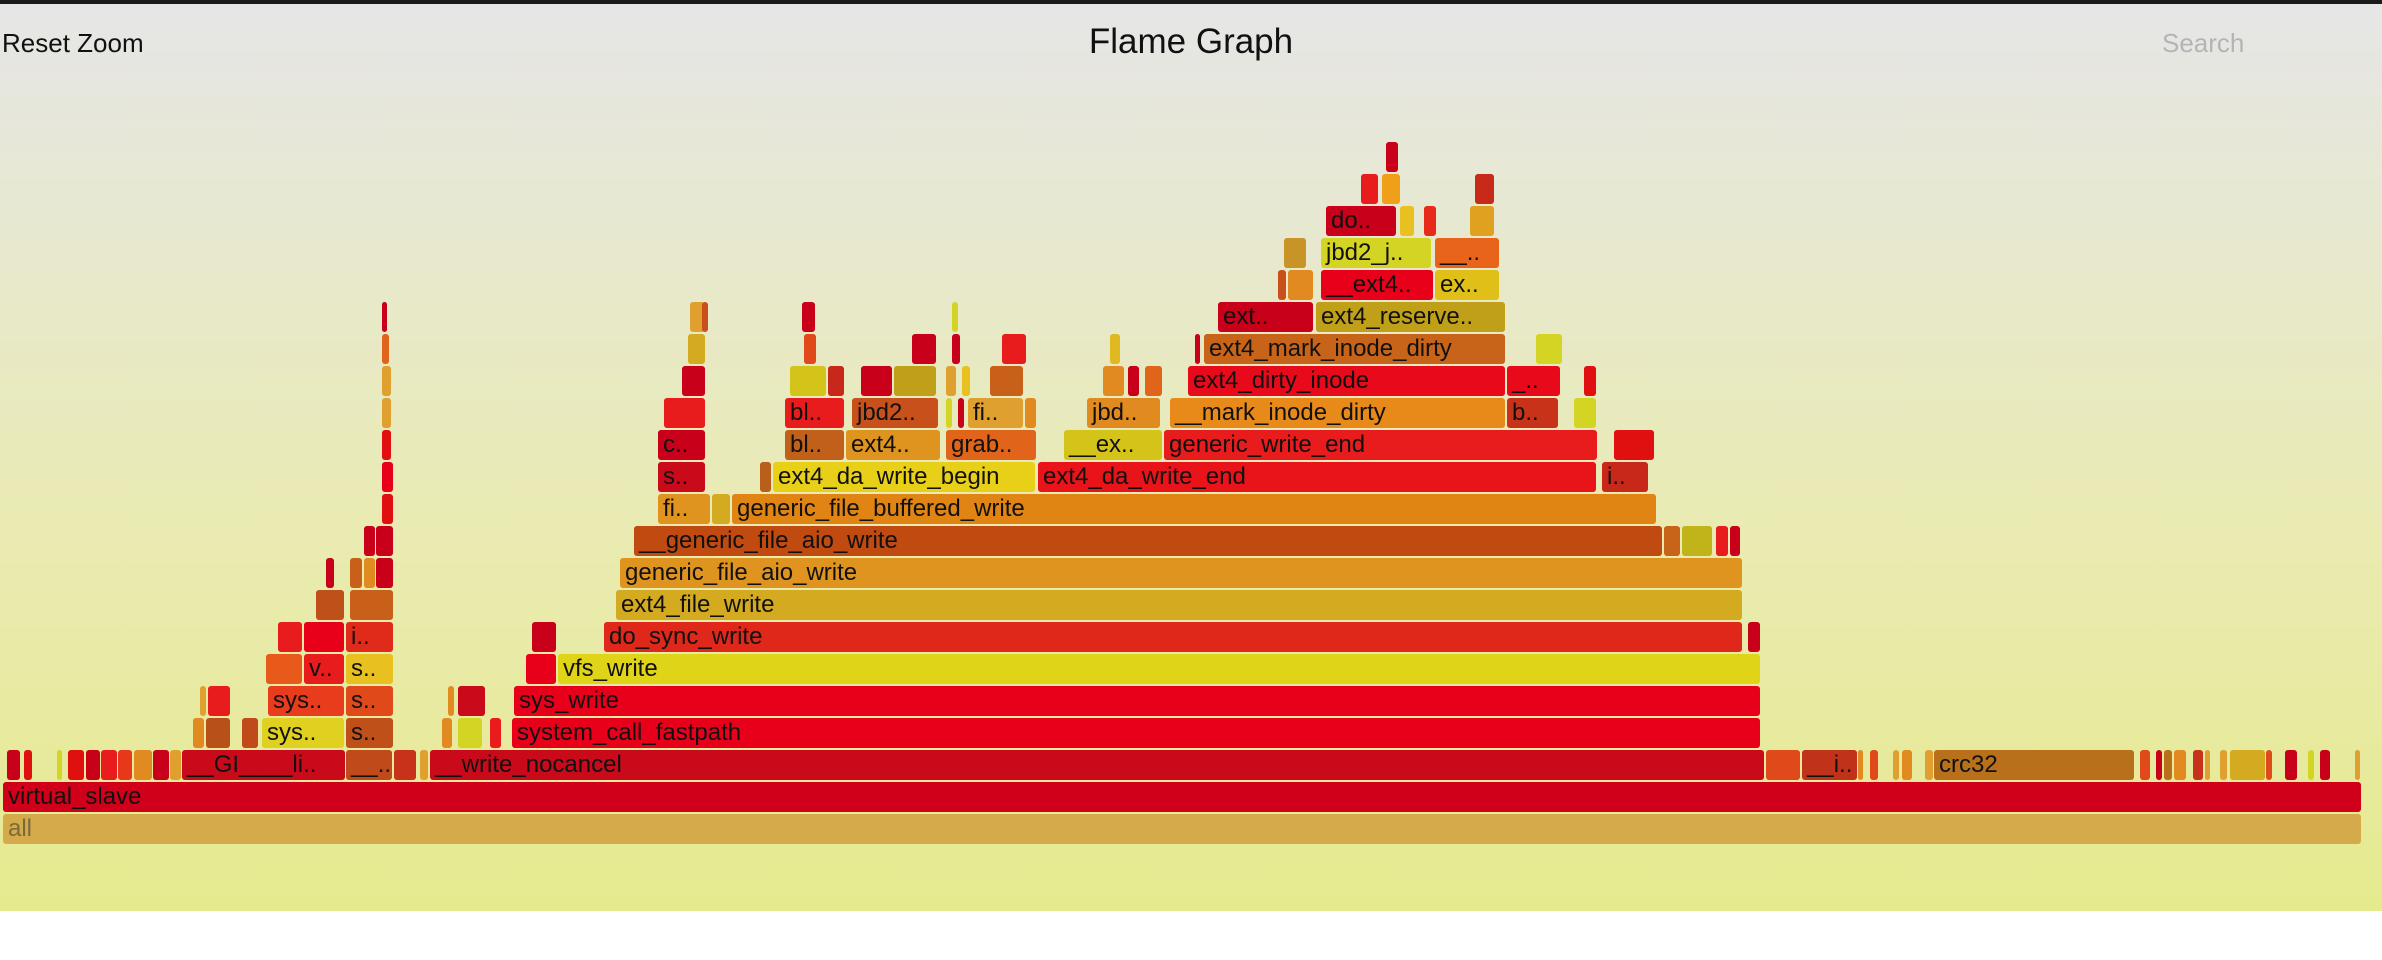 This screenshot has height=960, width=2382. I want to click on flame-frame: __GI____li.., so click(263, 765).